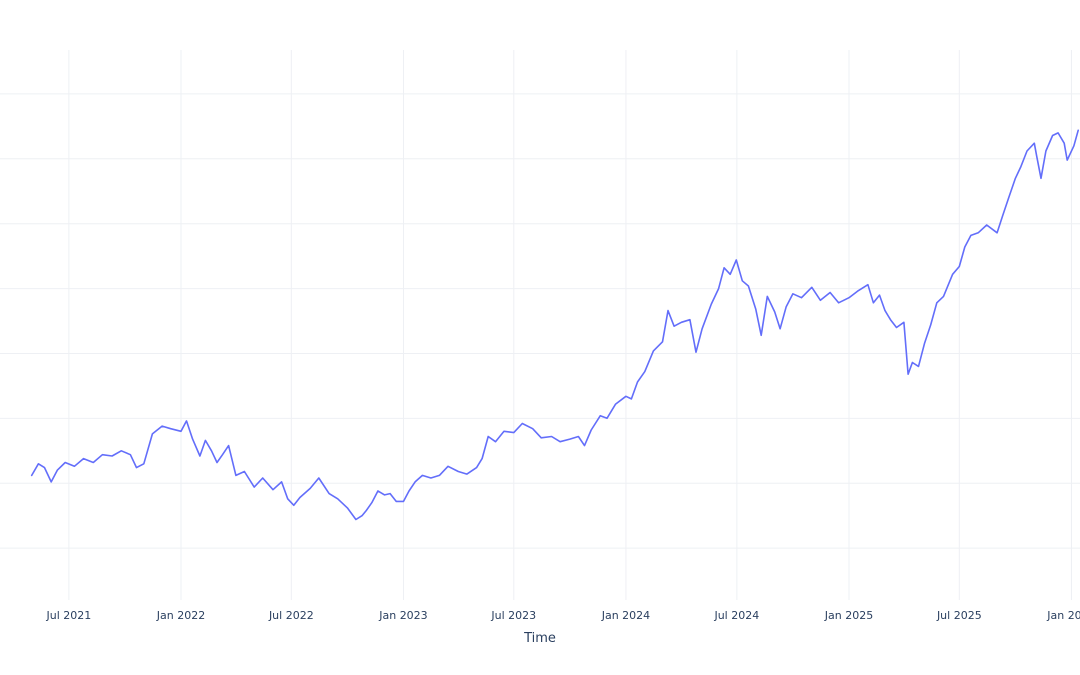  What do you see at coordinates (539, 638) in the screenshot?
I see `x-axis-title: Time` at bounding box center [539, 638].